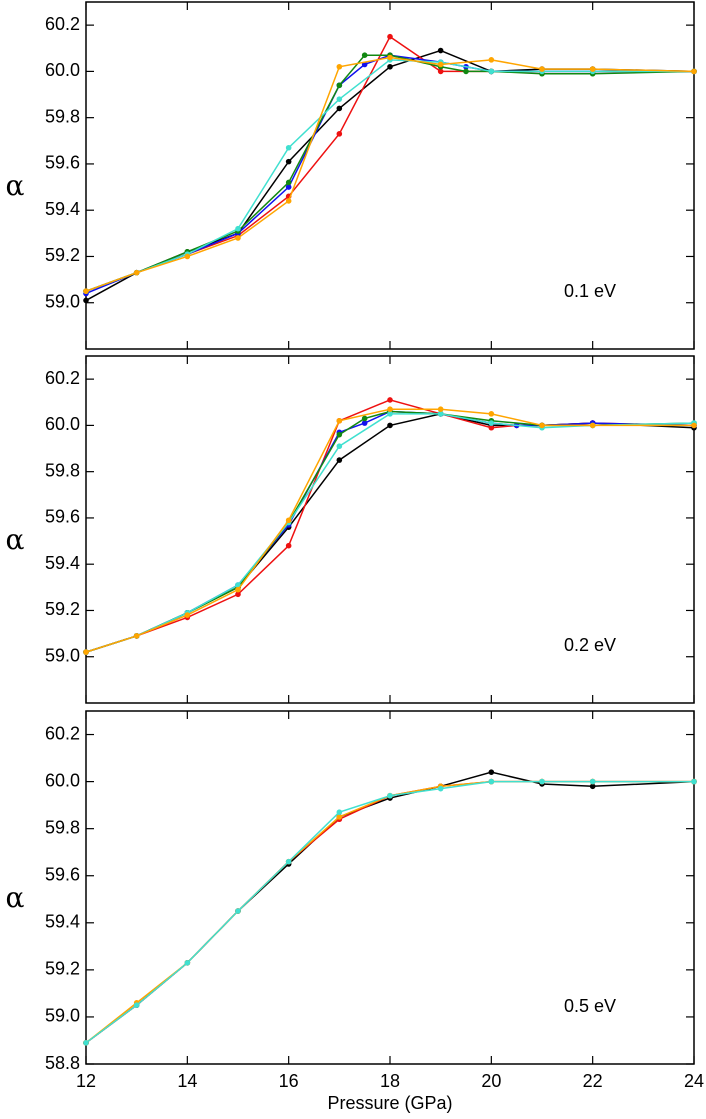 This screenshot has width=706, height=1119. I want to click on x-tick-label: 16, so click(289, 1081).